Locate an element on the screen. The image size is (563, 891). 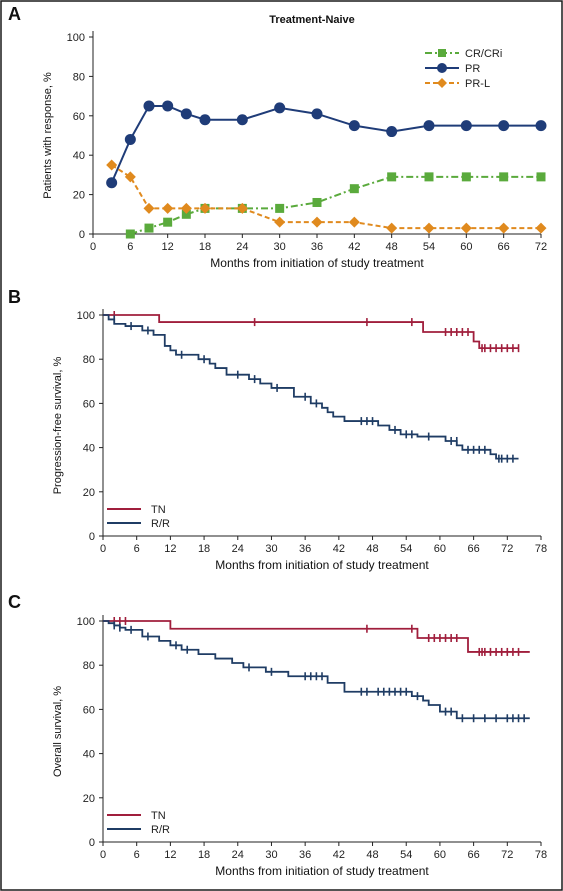
x-tick-label: 48 is located at coordinates (392, 247).